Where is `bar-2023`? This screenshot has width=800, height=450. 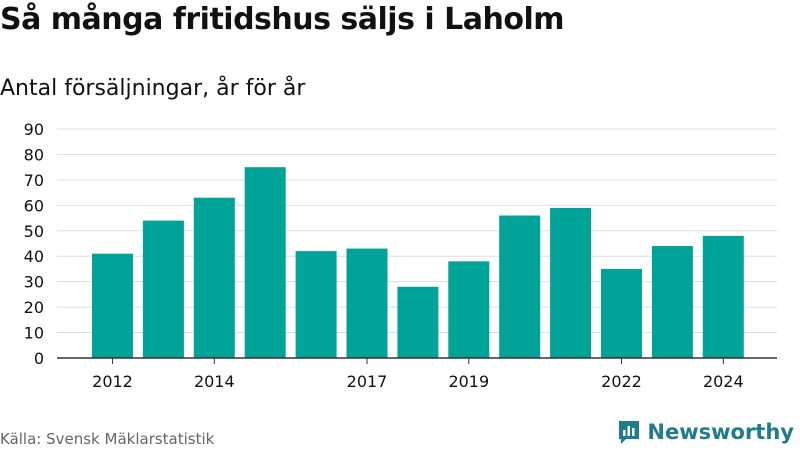 bar-2023 is located at coordinates (672, 302).